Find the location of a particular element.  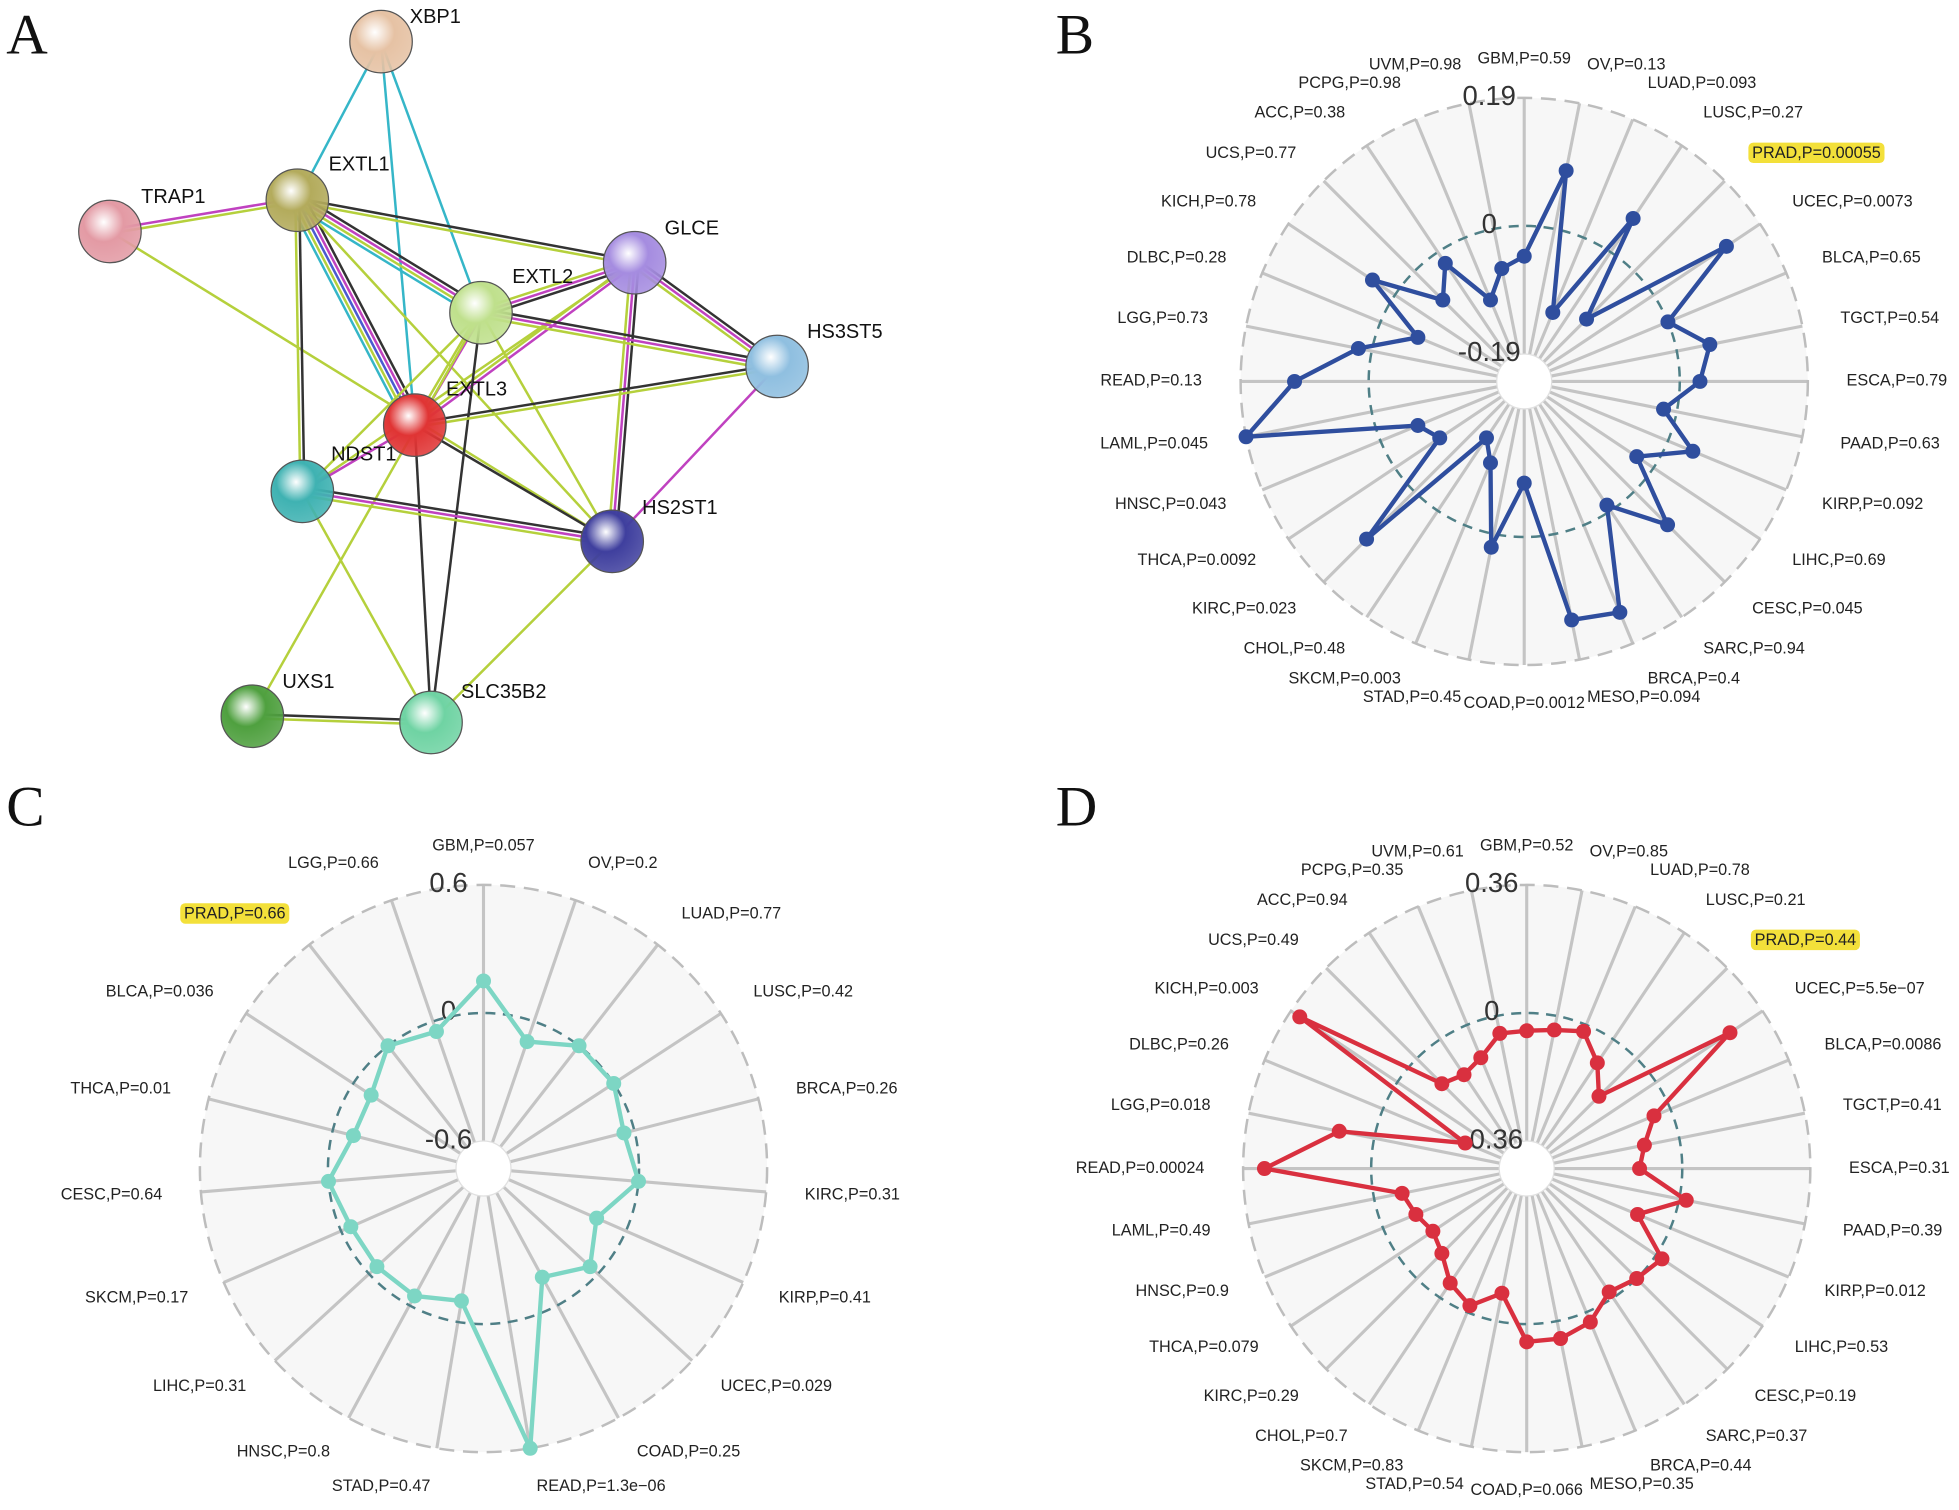

category-label: THCA,P=0.01 is located at coordinates (120, 1089).